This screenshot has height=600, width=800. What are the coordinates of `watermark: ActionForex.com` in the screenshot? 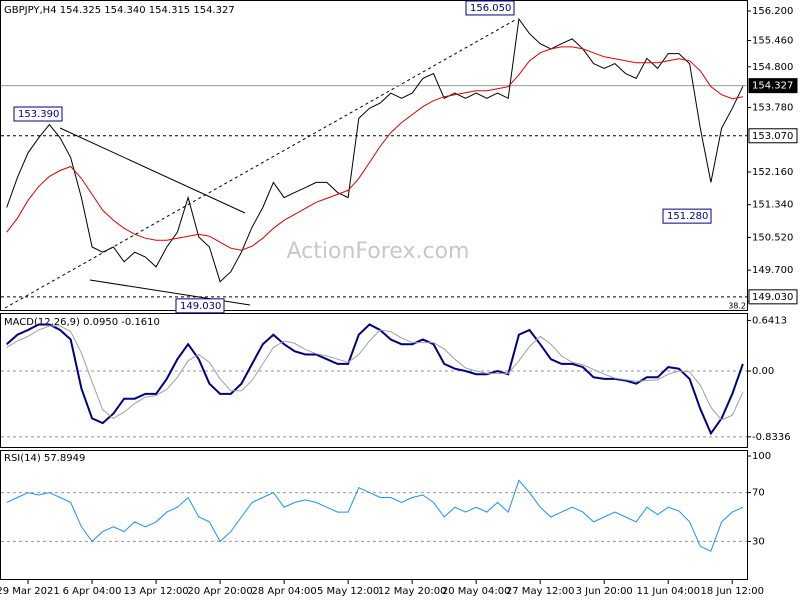 It's located at (378, 251).